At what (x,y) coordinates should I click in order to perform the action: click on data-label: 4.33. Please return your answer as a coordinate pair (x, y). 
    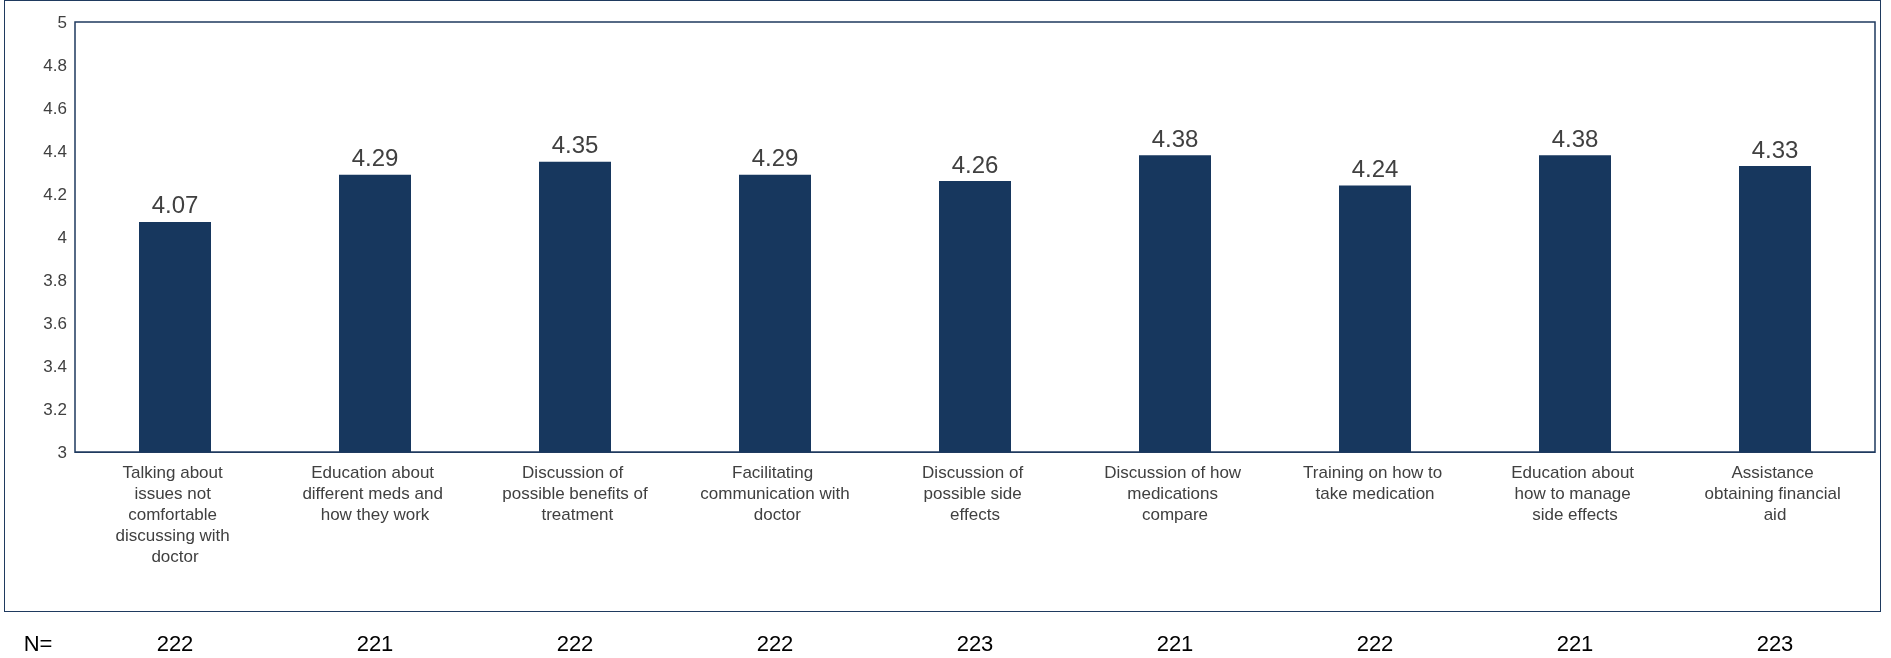
    Looking at the image, I should click on (1775, 149).